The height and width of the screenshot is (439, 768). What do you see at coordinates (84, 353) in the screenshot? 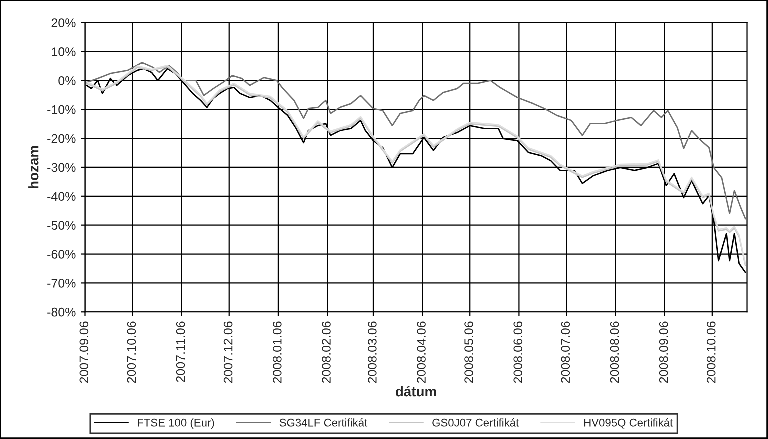
I see `x-tick-label: 2007.09.06` at bounding box center [84, 353].